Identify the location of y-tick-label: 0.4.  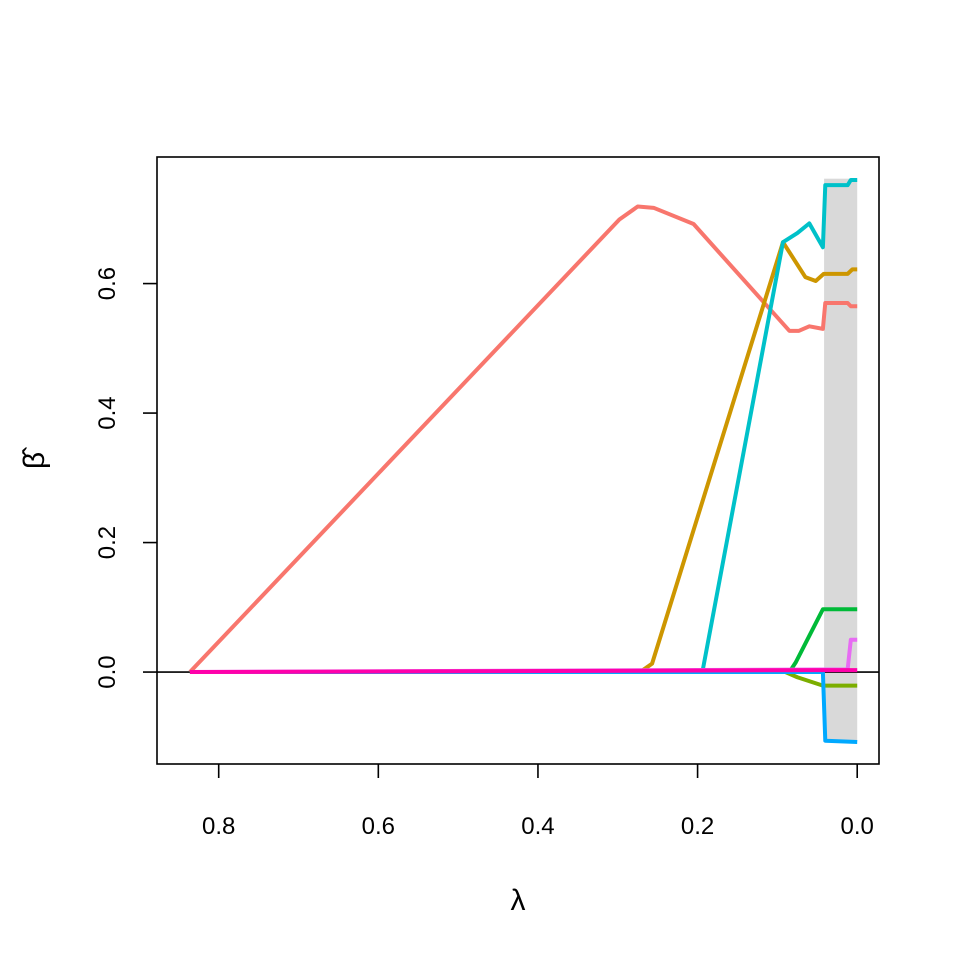
(107, 412).